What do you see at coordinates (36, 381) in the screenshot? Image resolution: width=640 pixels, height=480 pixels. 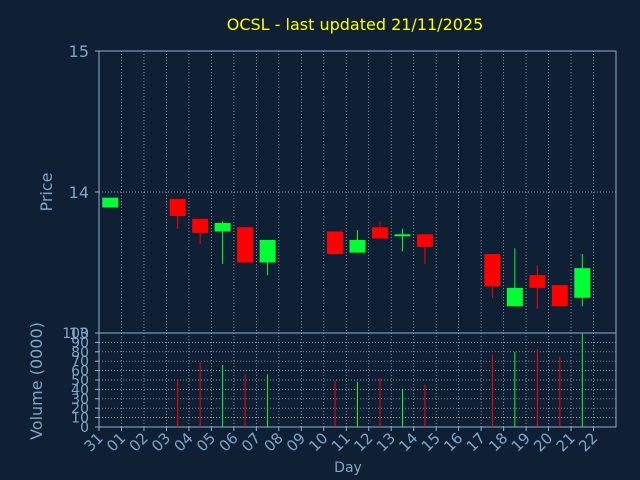 I see `volume-axis-label: Volume (0000)` at bounding box center [36, 381].